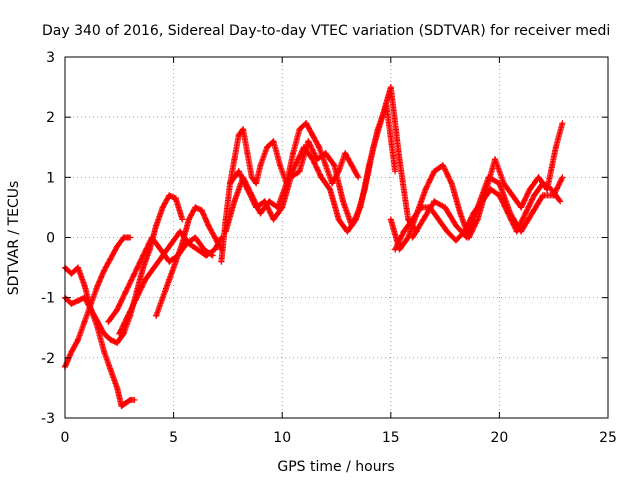 The image size is (640, 480). I want to click on x-tick-label: 15, so click(391, 438).